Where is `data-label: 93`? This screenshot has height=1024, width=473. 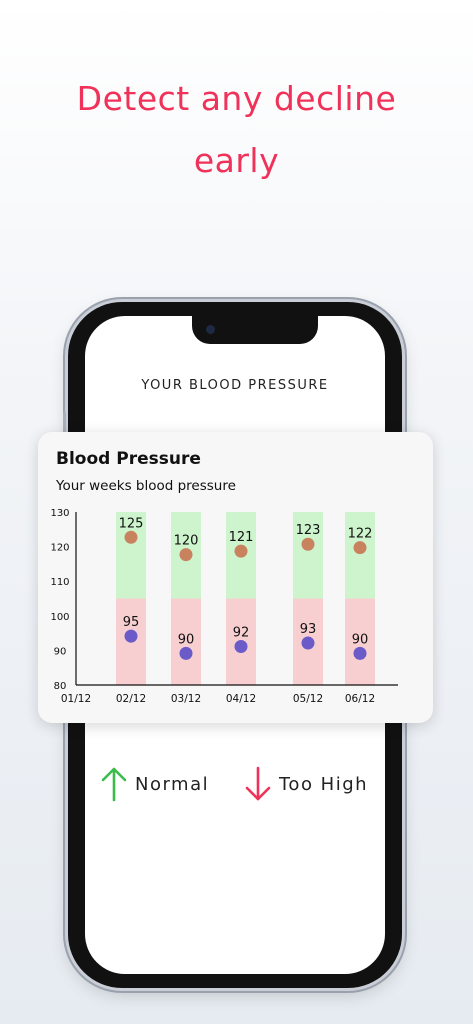 data-label: 93 is located at coordinates (308, 629).